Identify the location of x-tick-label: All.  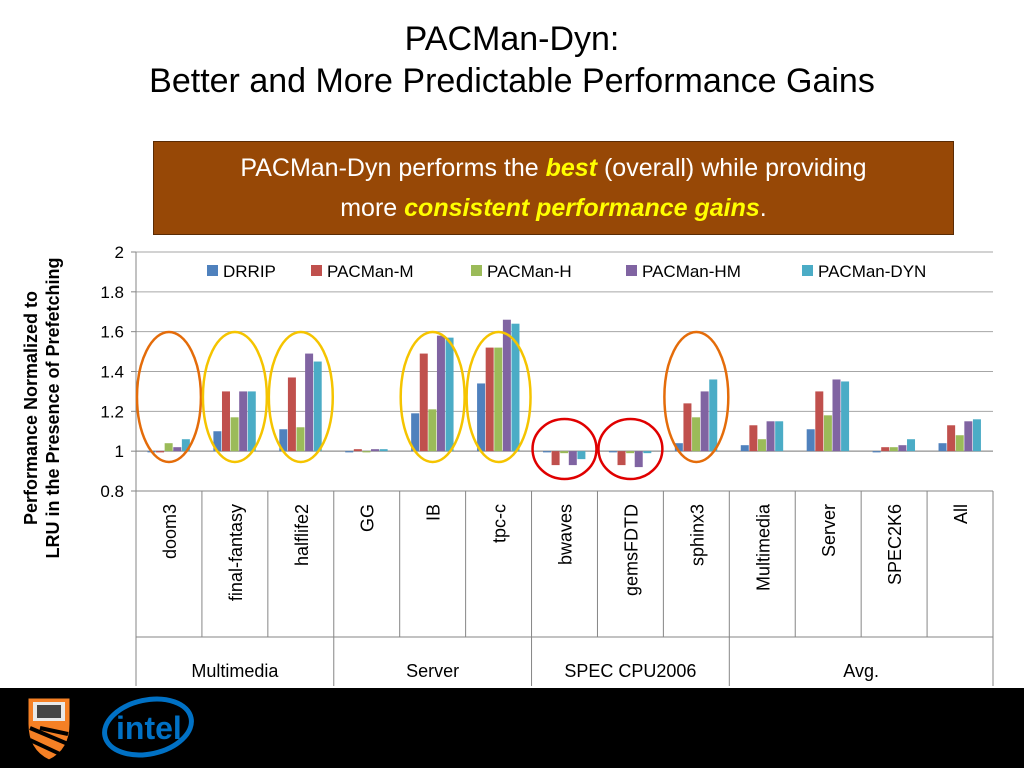
(961, 514).